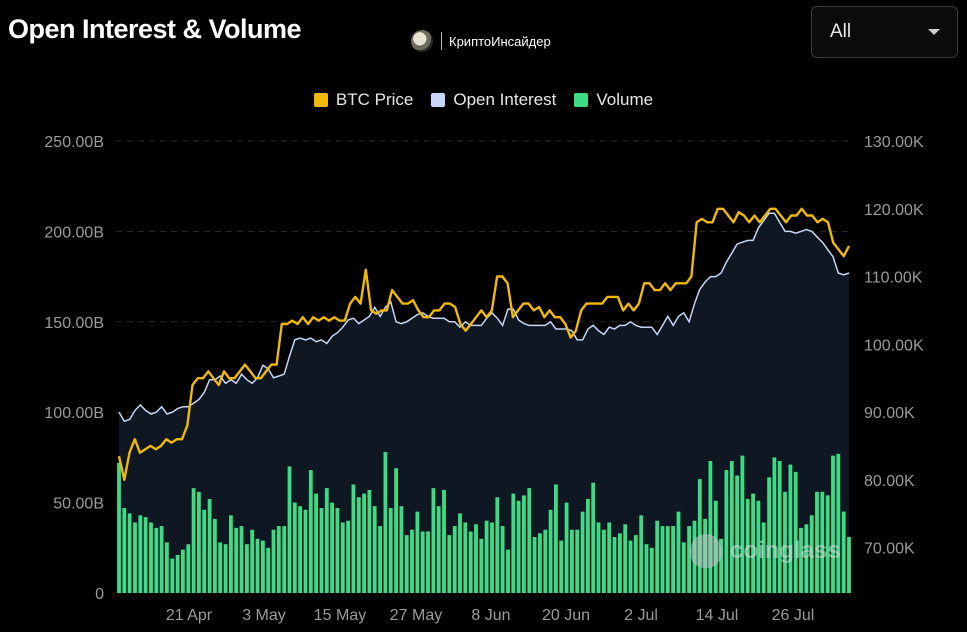 The height and width of the screenshot is (632, 967). I want to click on watermark-text: coinglass, so click(785, 550).